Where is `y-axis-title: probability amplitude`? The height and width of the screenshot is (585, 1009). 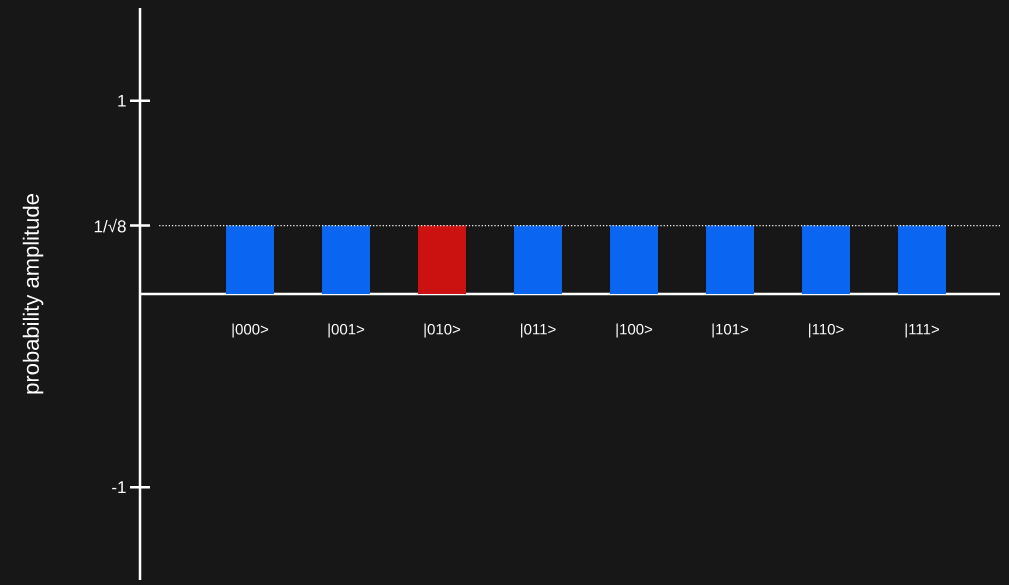
y-axis-title: probability amplitude is located at coordinates (33, 294).